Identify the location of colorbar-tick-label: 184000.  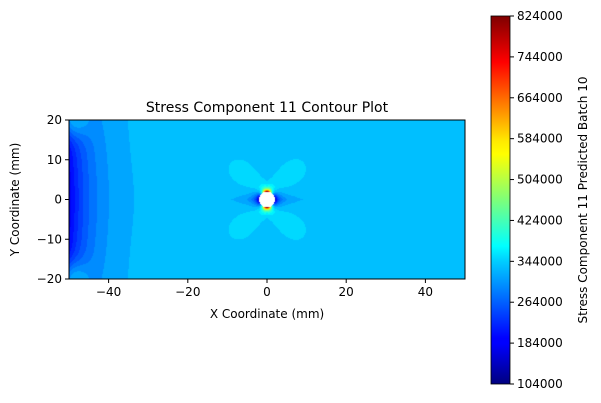
(540, 343).